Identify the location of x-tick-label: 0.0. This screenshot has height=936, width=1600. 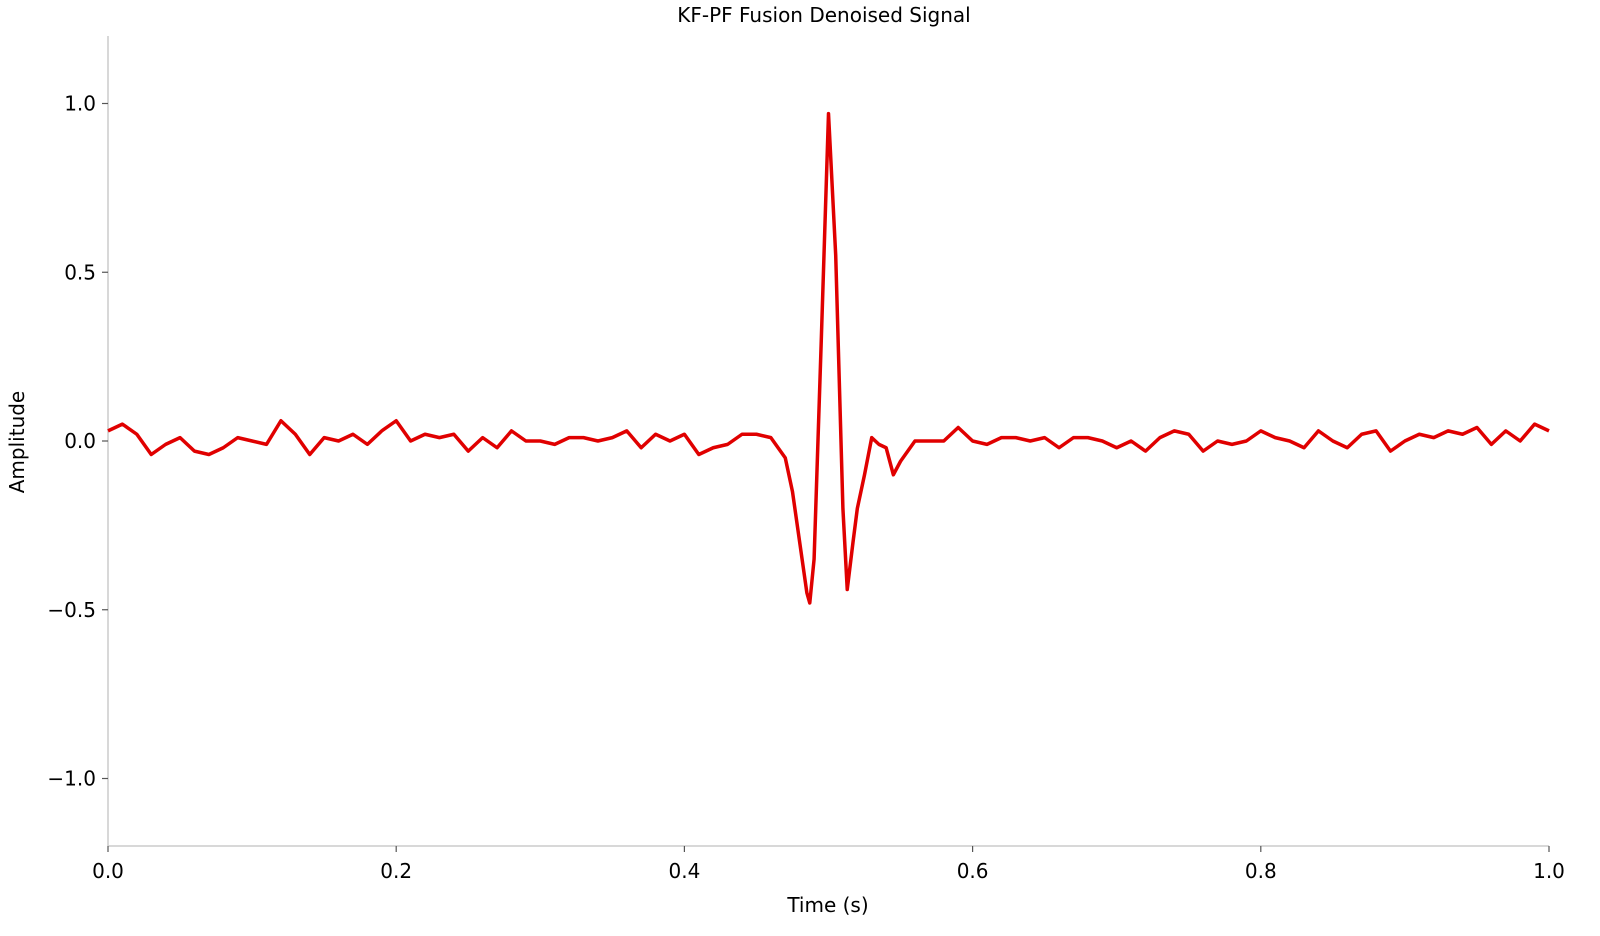
(108, 871).